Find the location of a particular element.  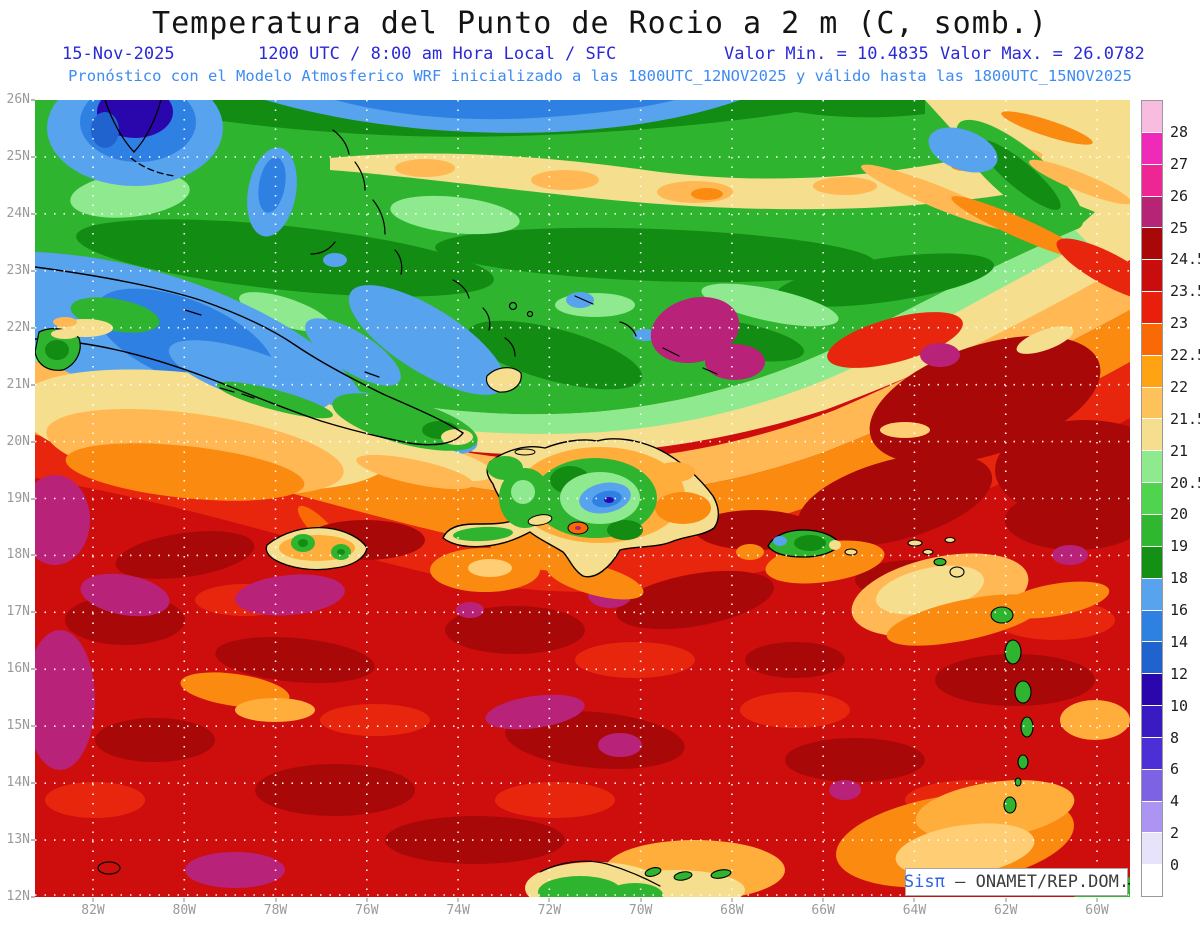

lon-label-70W: 70W is located at coordinates (640, 910).